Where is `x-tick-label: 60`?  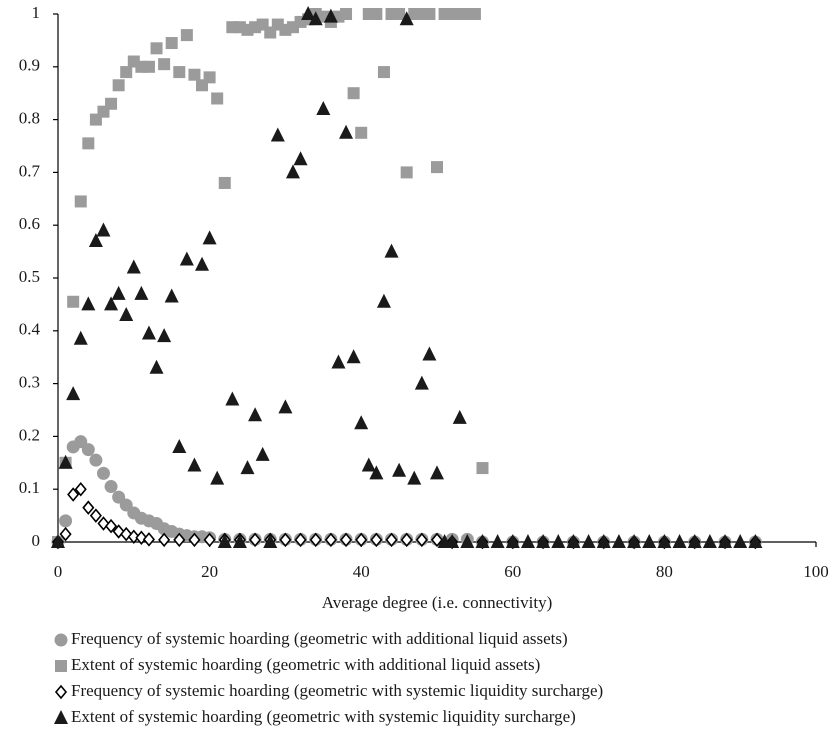 x-tick-label: 60 is located at coordinates (512, 571).